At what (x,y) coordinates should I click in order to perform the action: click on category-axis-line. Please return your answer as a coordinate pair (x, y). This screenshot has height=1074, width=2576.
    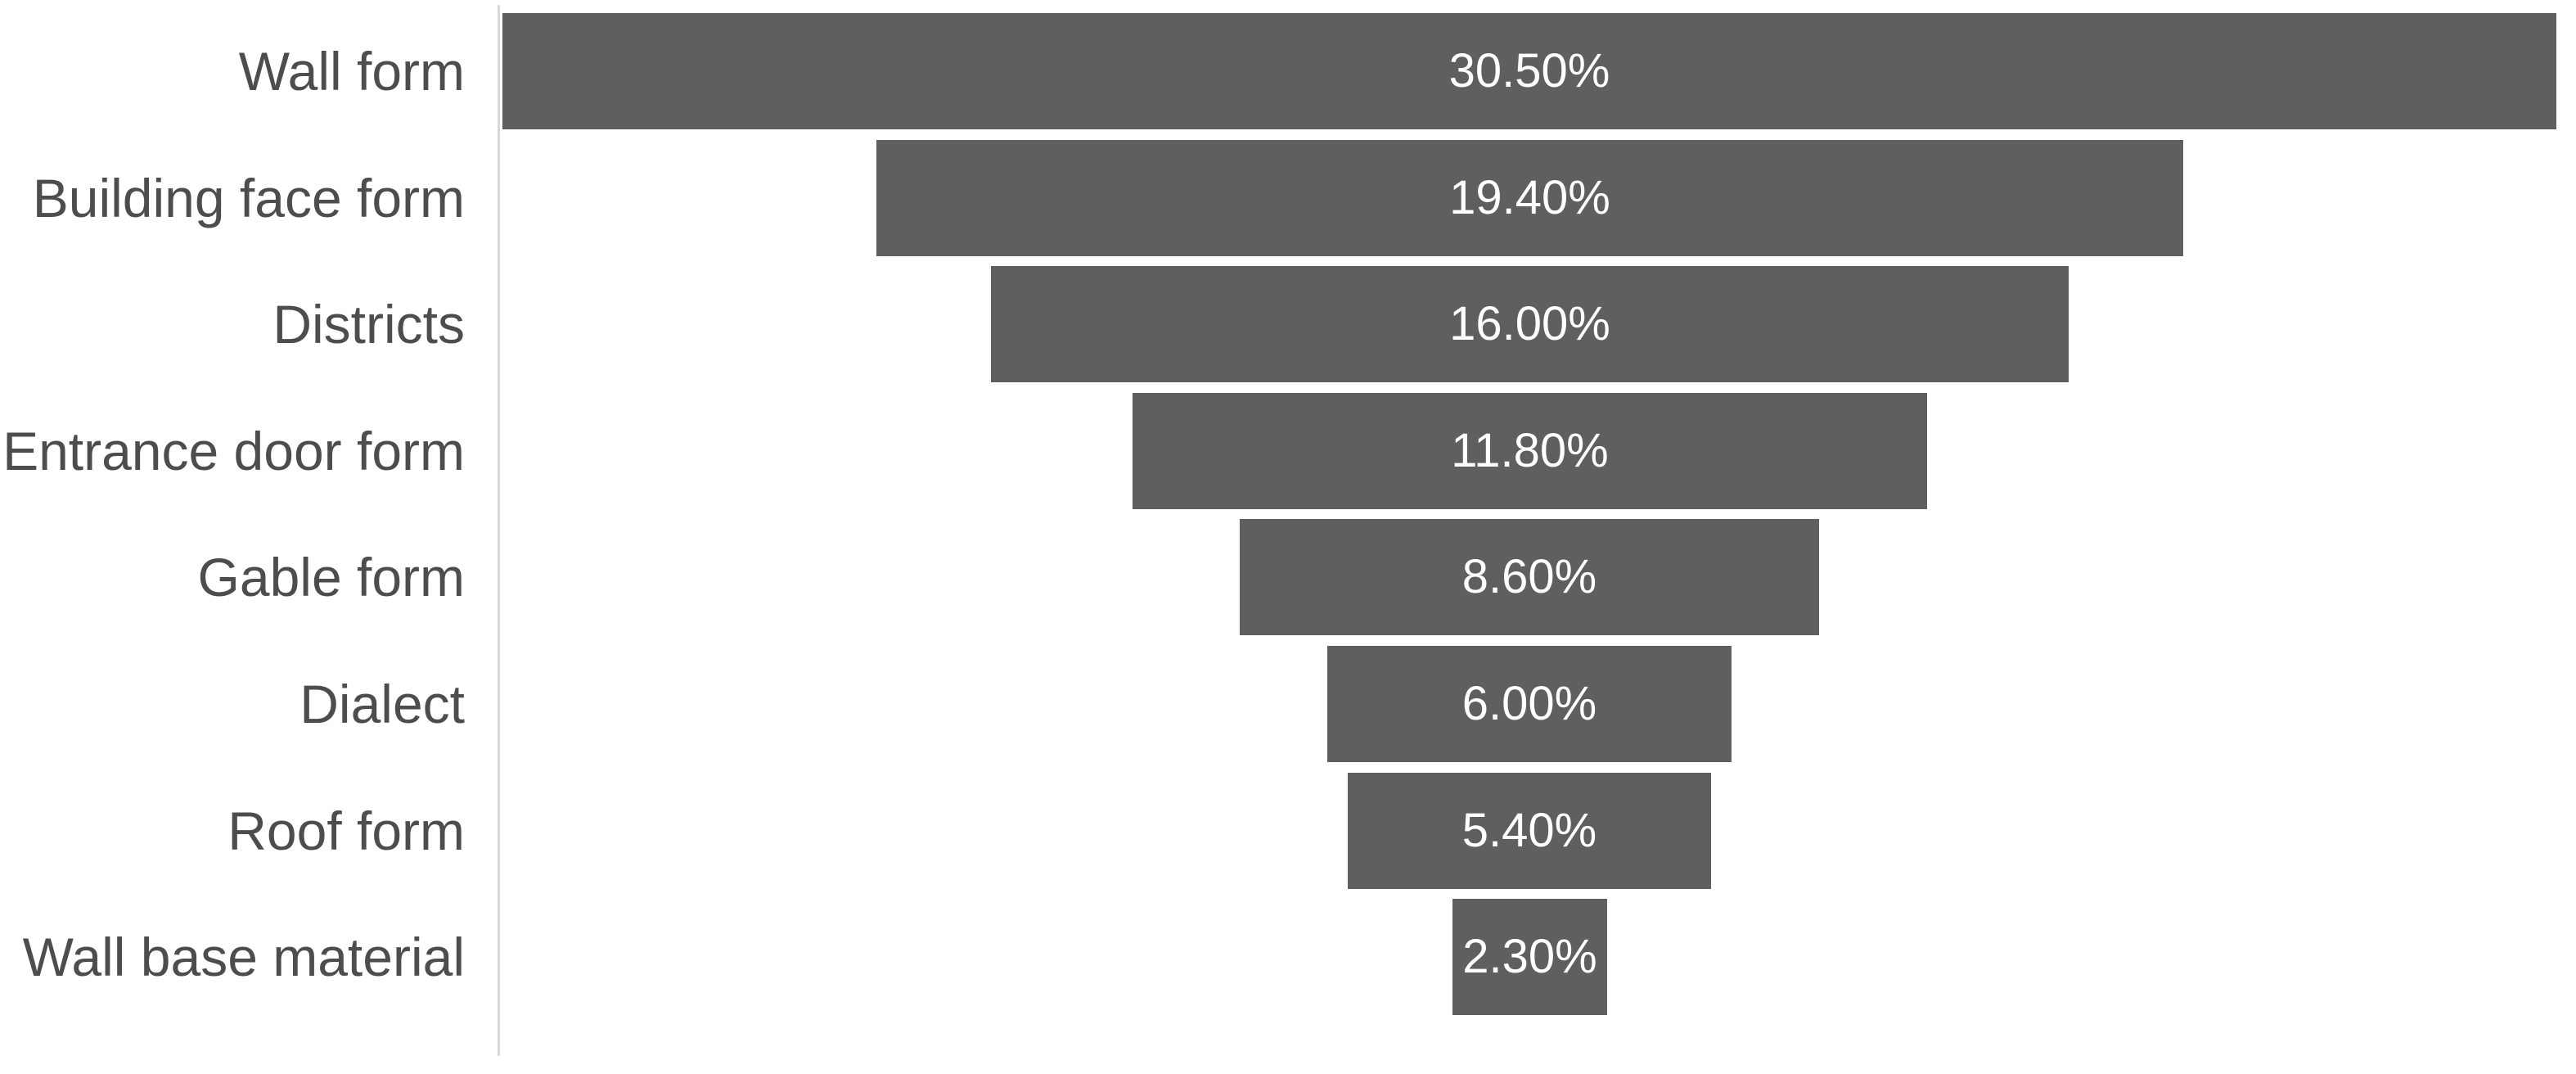
    Looking at the image, I should click on (499, 530).